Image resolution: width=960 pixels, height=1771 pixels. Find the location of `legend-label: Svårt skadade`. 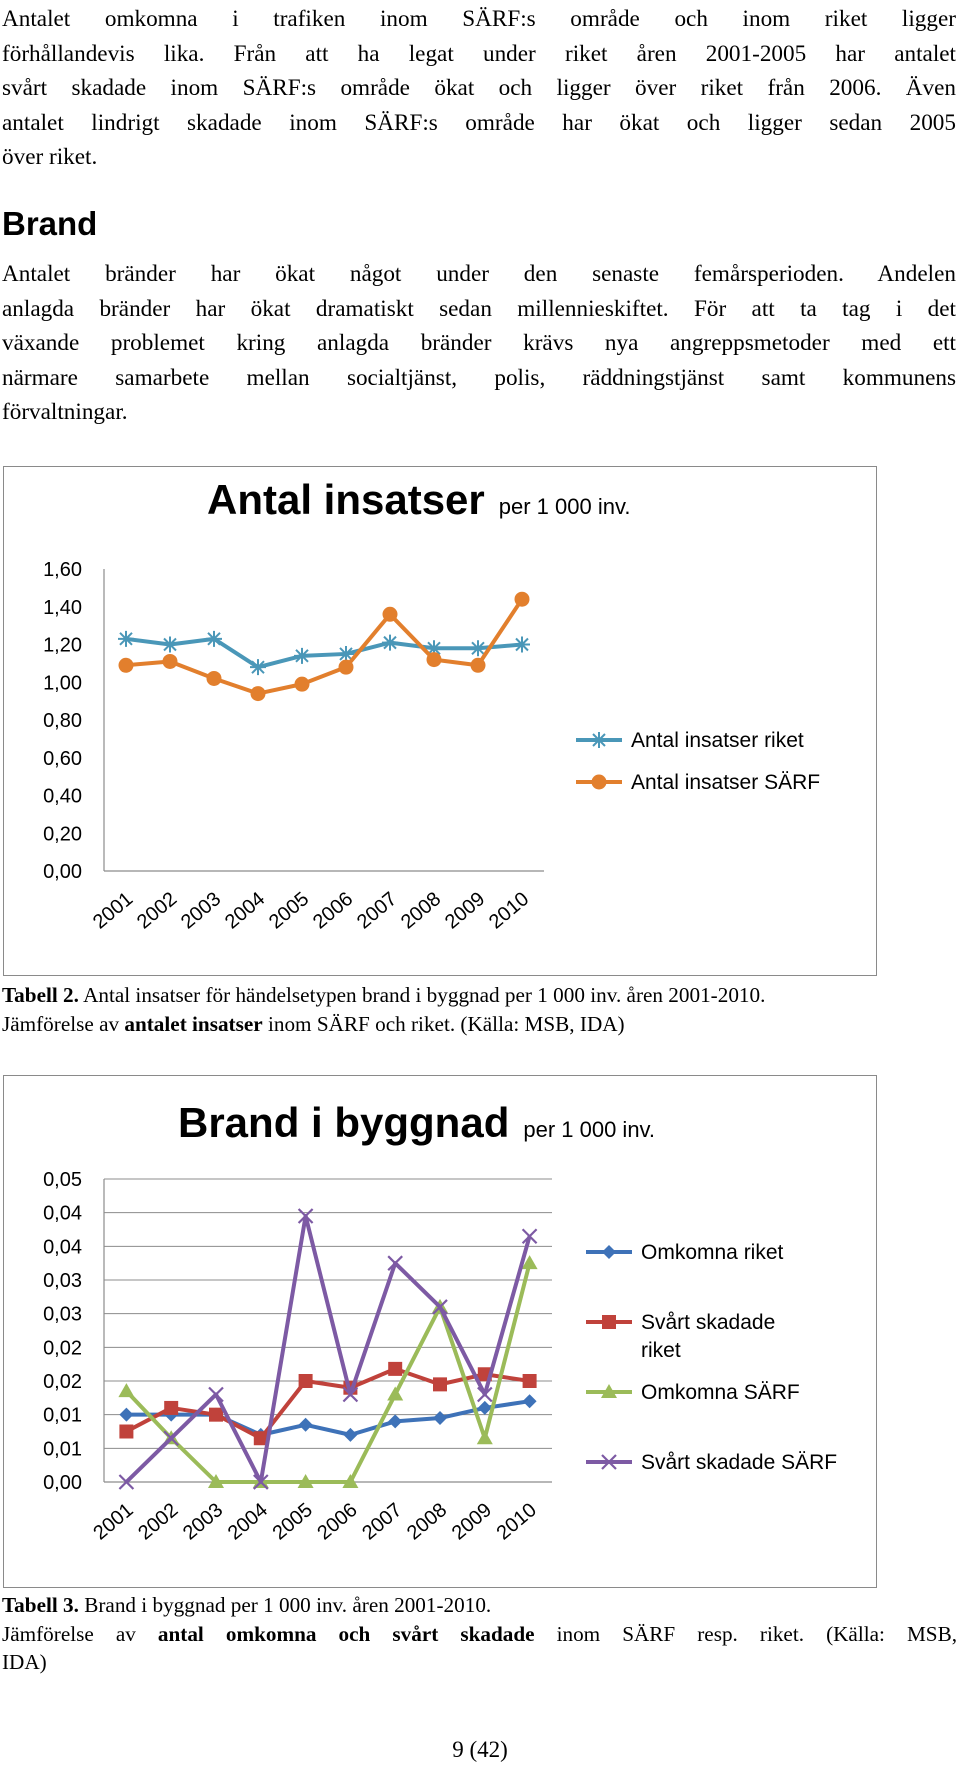

legend-label: Svårt skadade is located at coordinates (708, 1322).